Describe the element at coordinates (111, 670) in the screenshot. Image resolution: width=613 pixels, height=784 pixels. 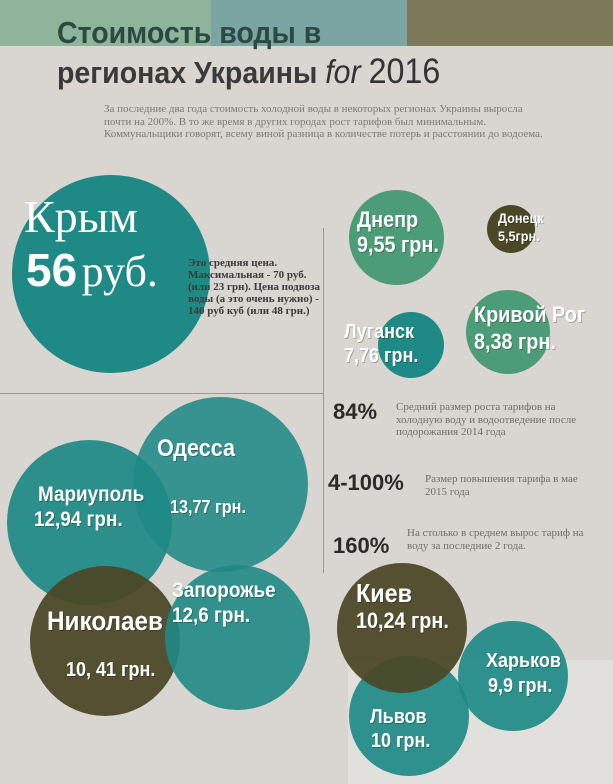
I see `nikolaev-price: 10, 41 грн.` at that location.